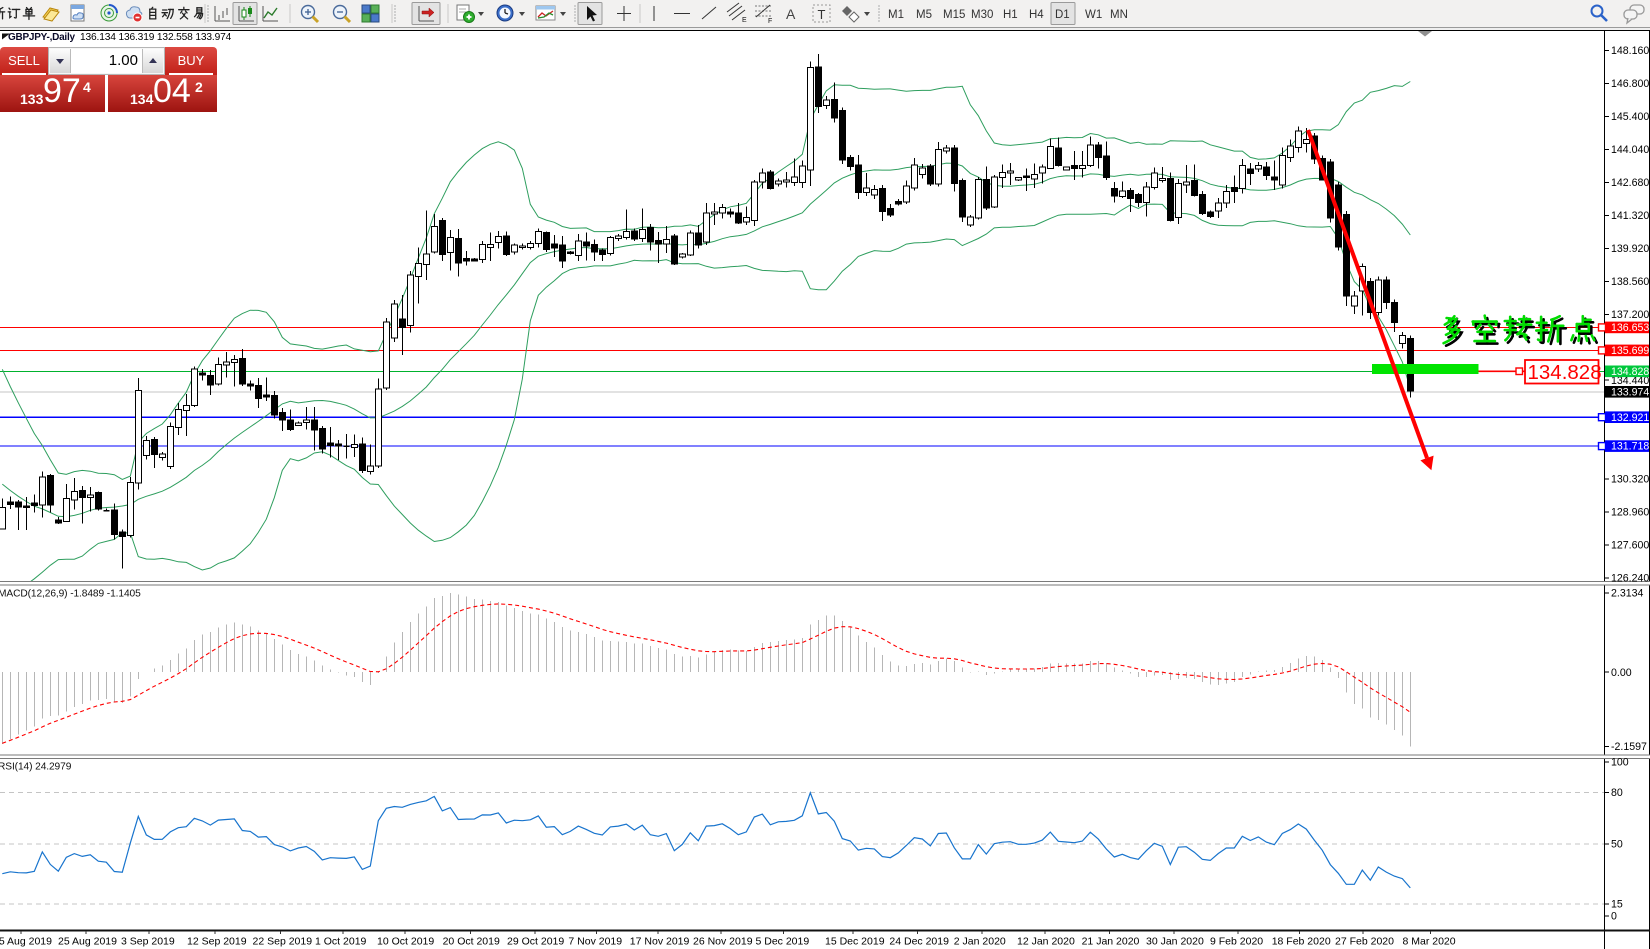 The width and height of the screenshot is (1650, 949). Describe the element at coordinates (70, 594) in the screenshot. I see `svg-text: MACD(12,26,9) -1.8489 -1.1405` at that location.